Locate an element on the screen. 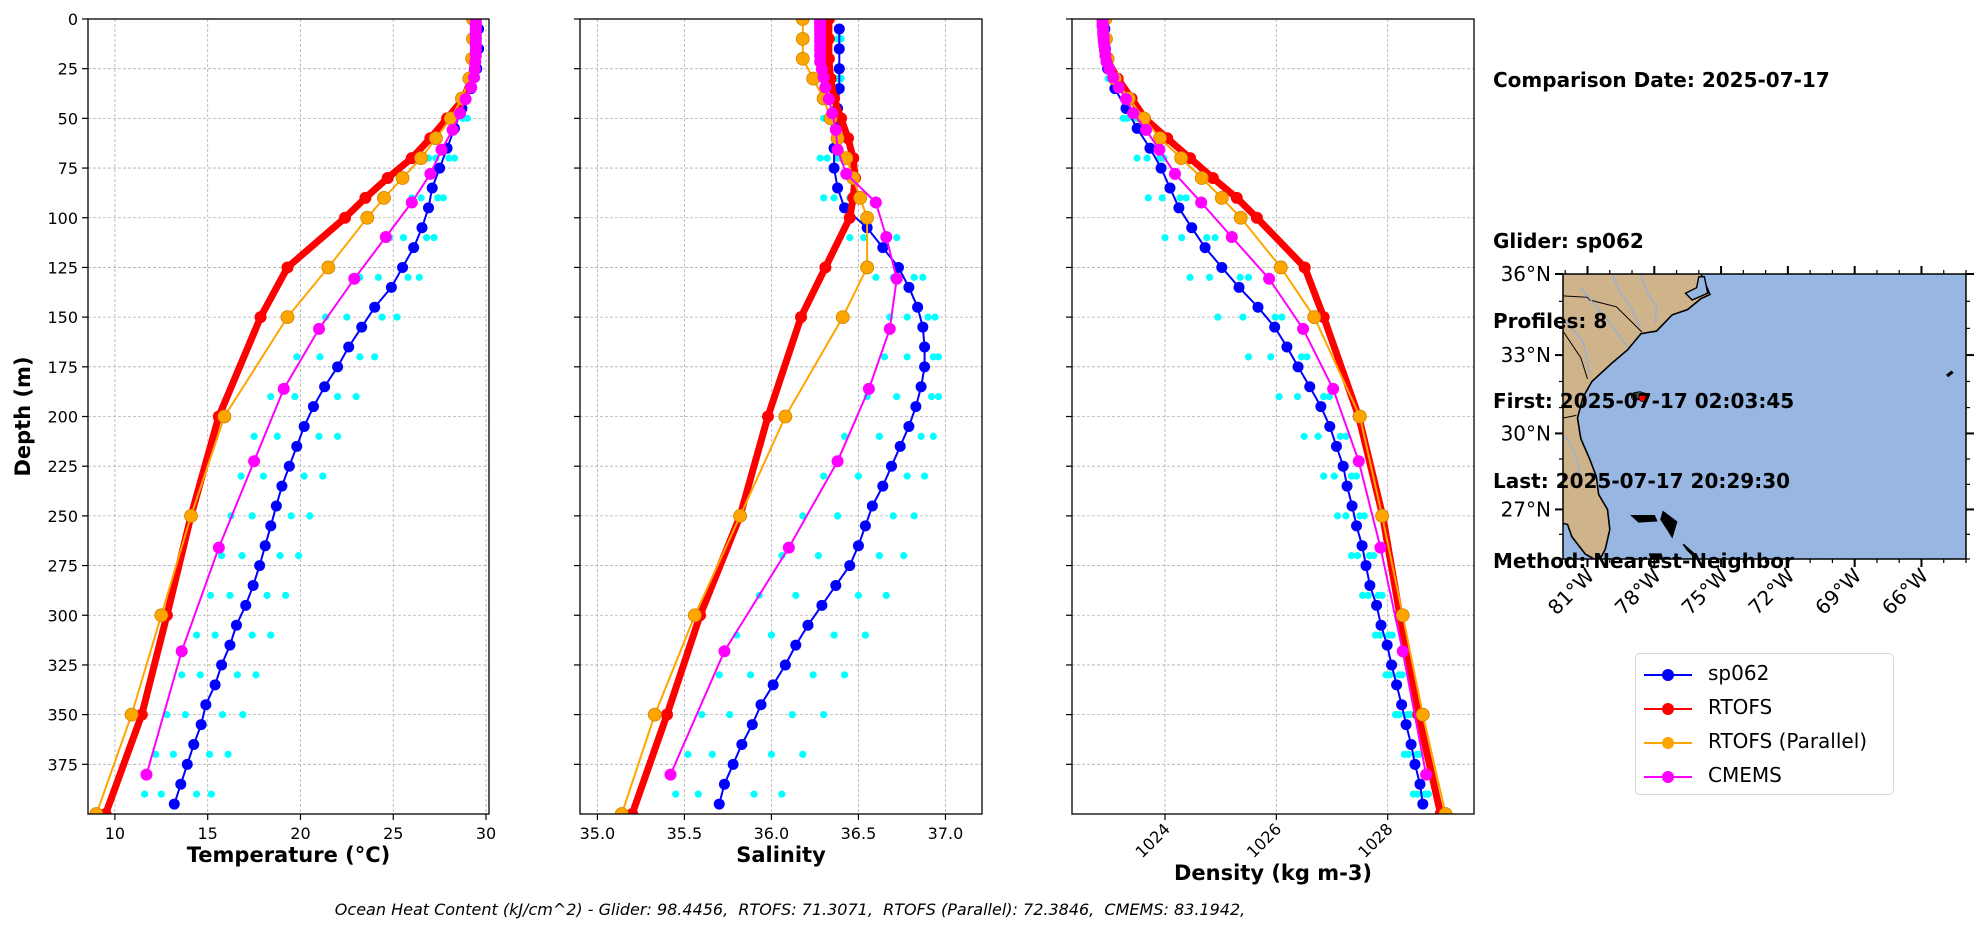 The height and width of the screenshot is (934, 1978). x-tick-label: 10 is located at coordinates (115, 833).